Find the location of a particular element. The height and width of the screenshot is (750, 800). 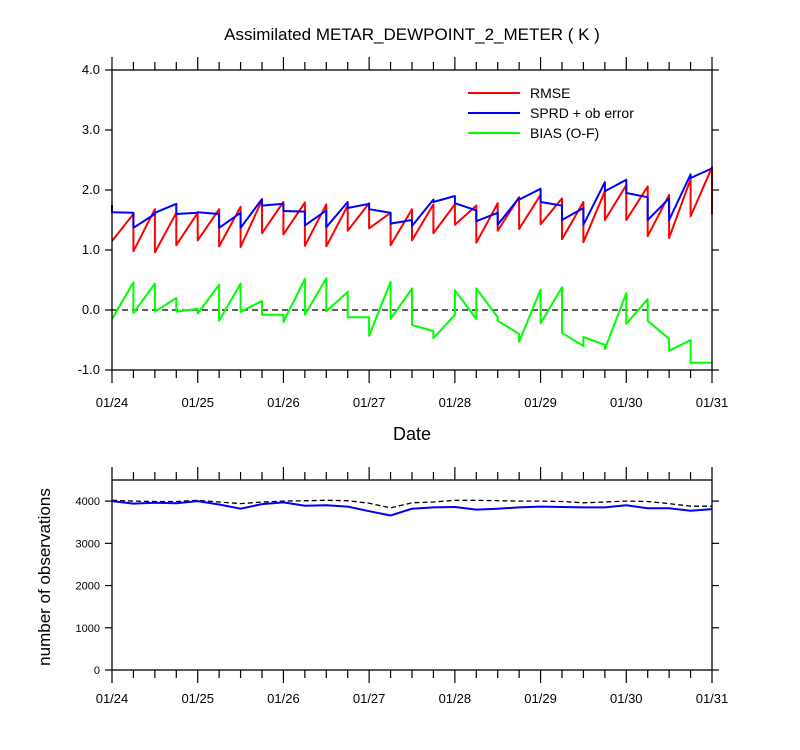

y-tick-label: -1.0 is located at coordinates (89, 369).